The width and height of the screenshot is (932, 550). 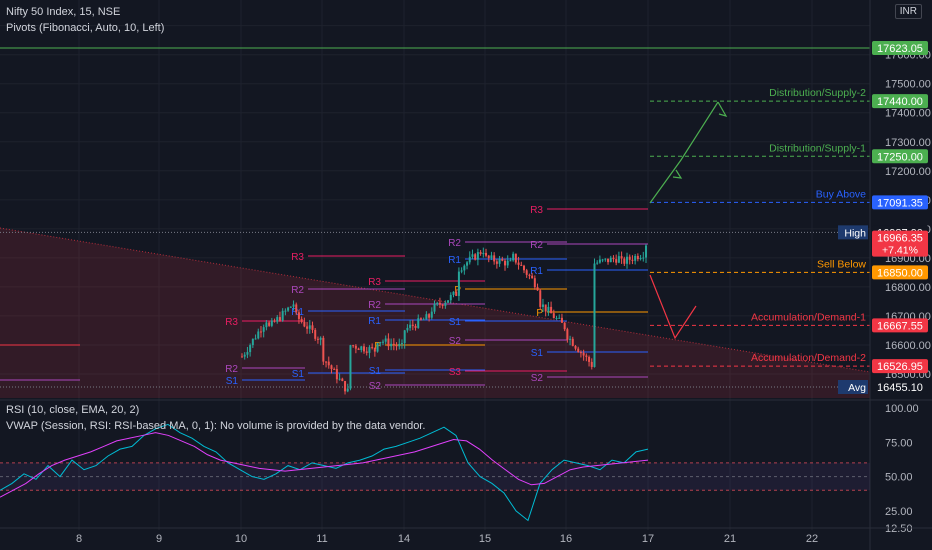 What do you see at coordinates (817, 148) in the screenshot?
I see `zone-label: Distribution/Supply-1` at bounding box center [817, 148].